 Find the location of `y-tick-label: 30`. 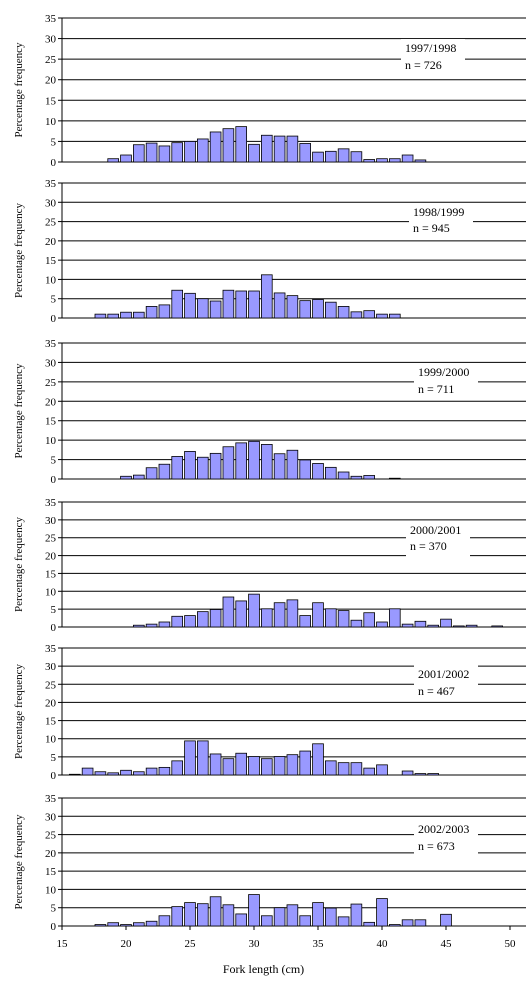

y-tick-label: 30 is located at coordinates (51, 363).